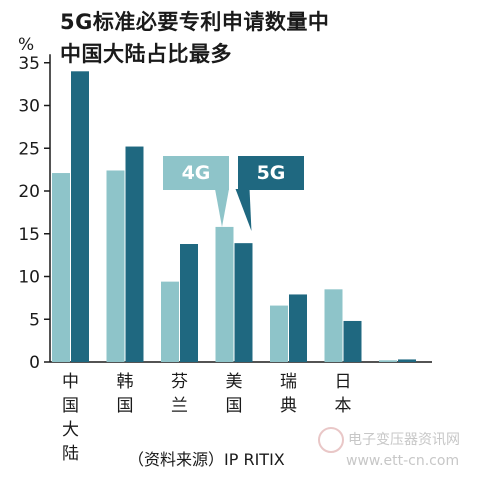 Image resolution: width=484 pixels, height=483 pixels. Describe the element at coordinates (343, 394) in the screenshot. I see `x-category-label: 日本` at that location.